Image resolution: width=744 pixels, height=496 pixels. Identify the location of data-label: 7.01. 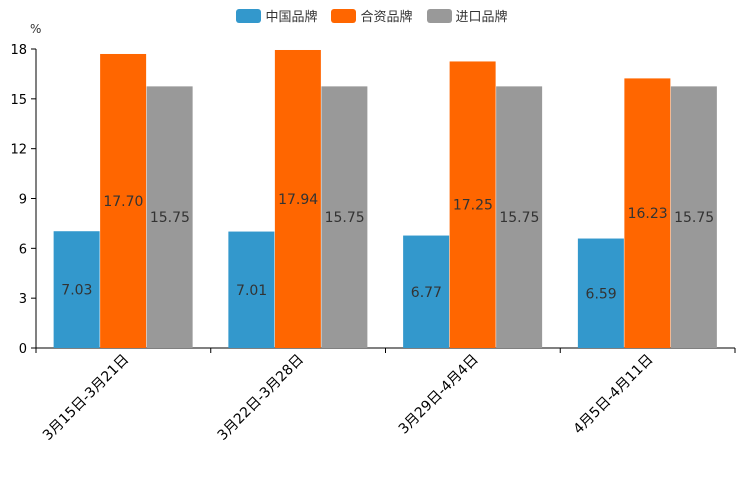
(251, 291).